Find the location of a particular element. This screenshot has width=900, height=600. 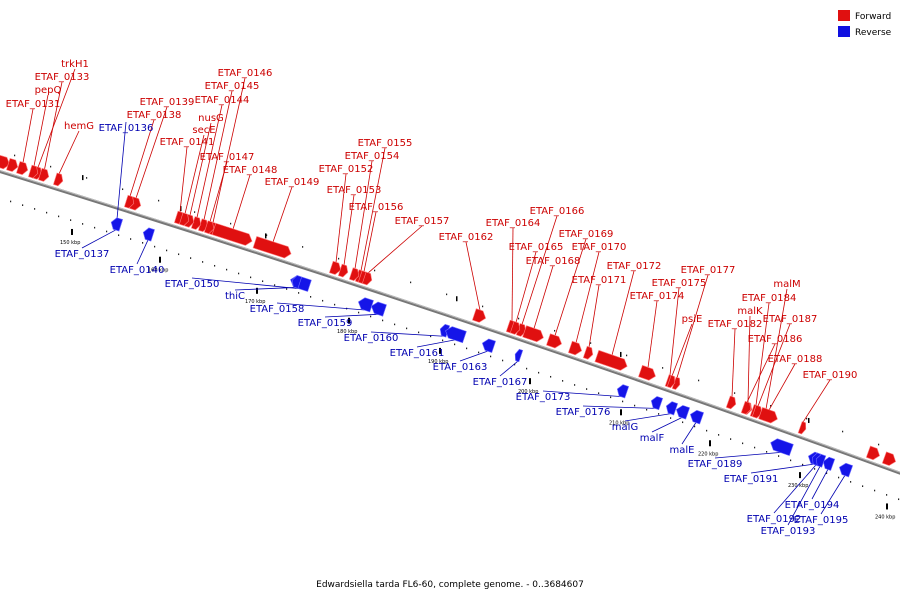

scale-tick-label: 190 kbp is located at coordinates (438, 362).